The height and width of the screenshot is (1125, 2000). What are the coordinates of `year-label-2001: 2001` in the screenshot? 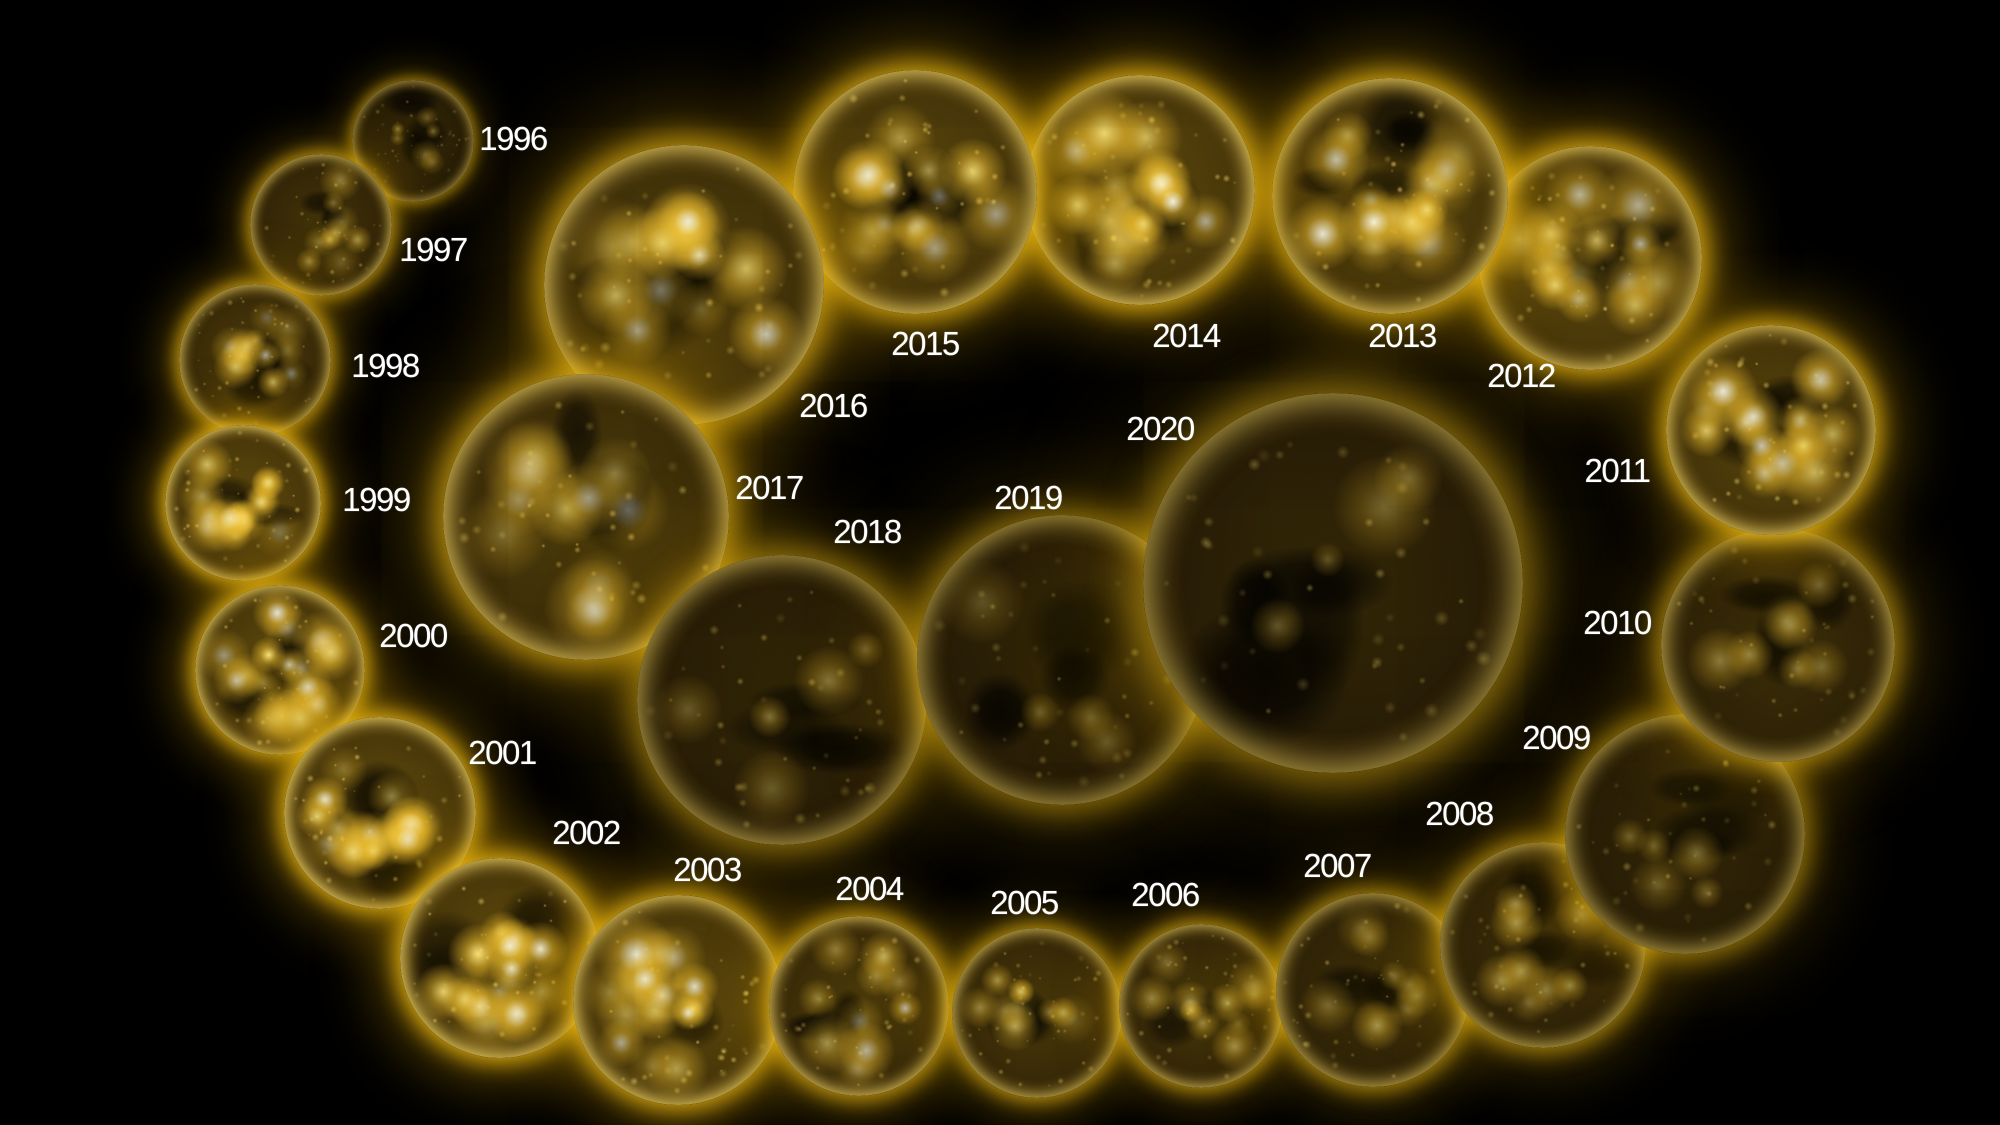 It's located at (502, 752).